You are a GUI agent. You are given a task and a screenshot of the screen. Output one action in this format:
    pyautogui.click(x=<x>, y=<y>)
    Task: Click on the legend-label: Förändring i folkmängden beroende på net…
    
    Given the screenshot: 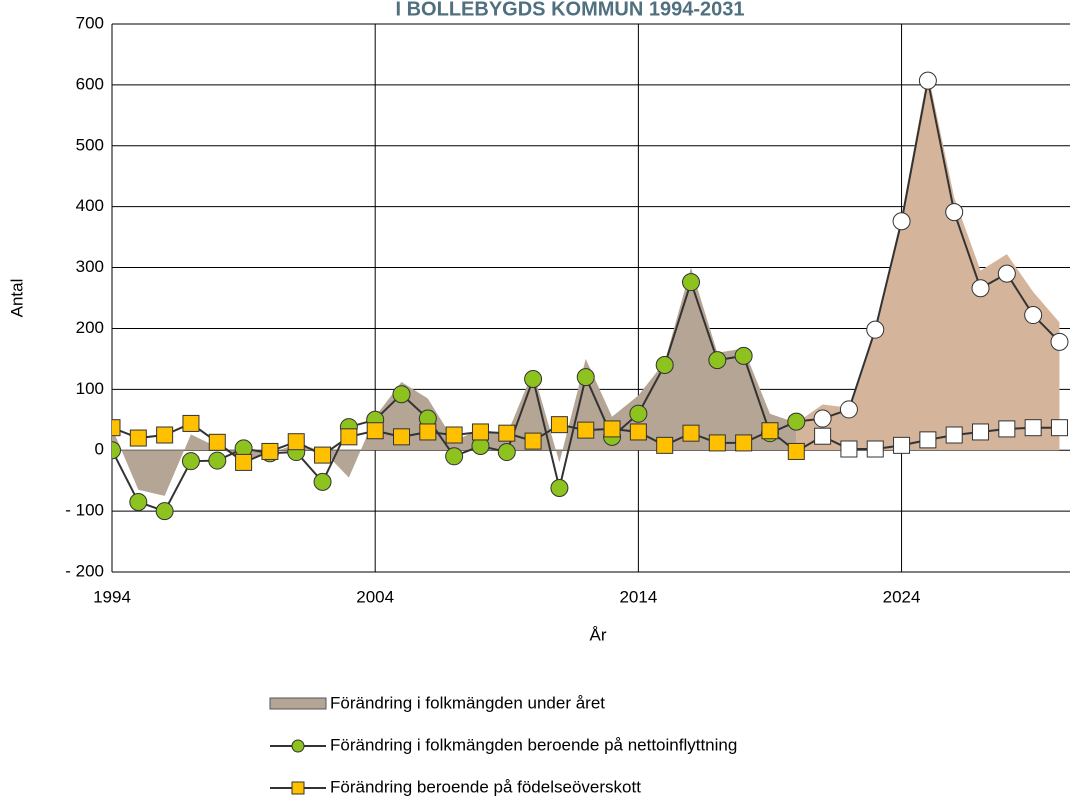 What is the action you would take?
    pyautogui.click(x=533, y=744)
    